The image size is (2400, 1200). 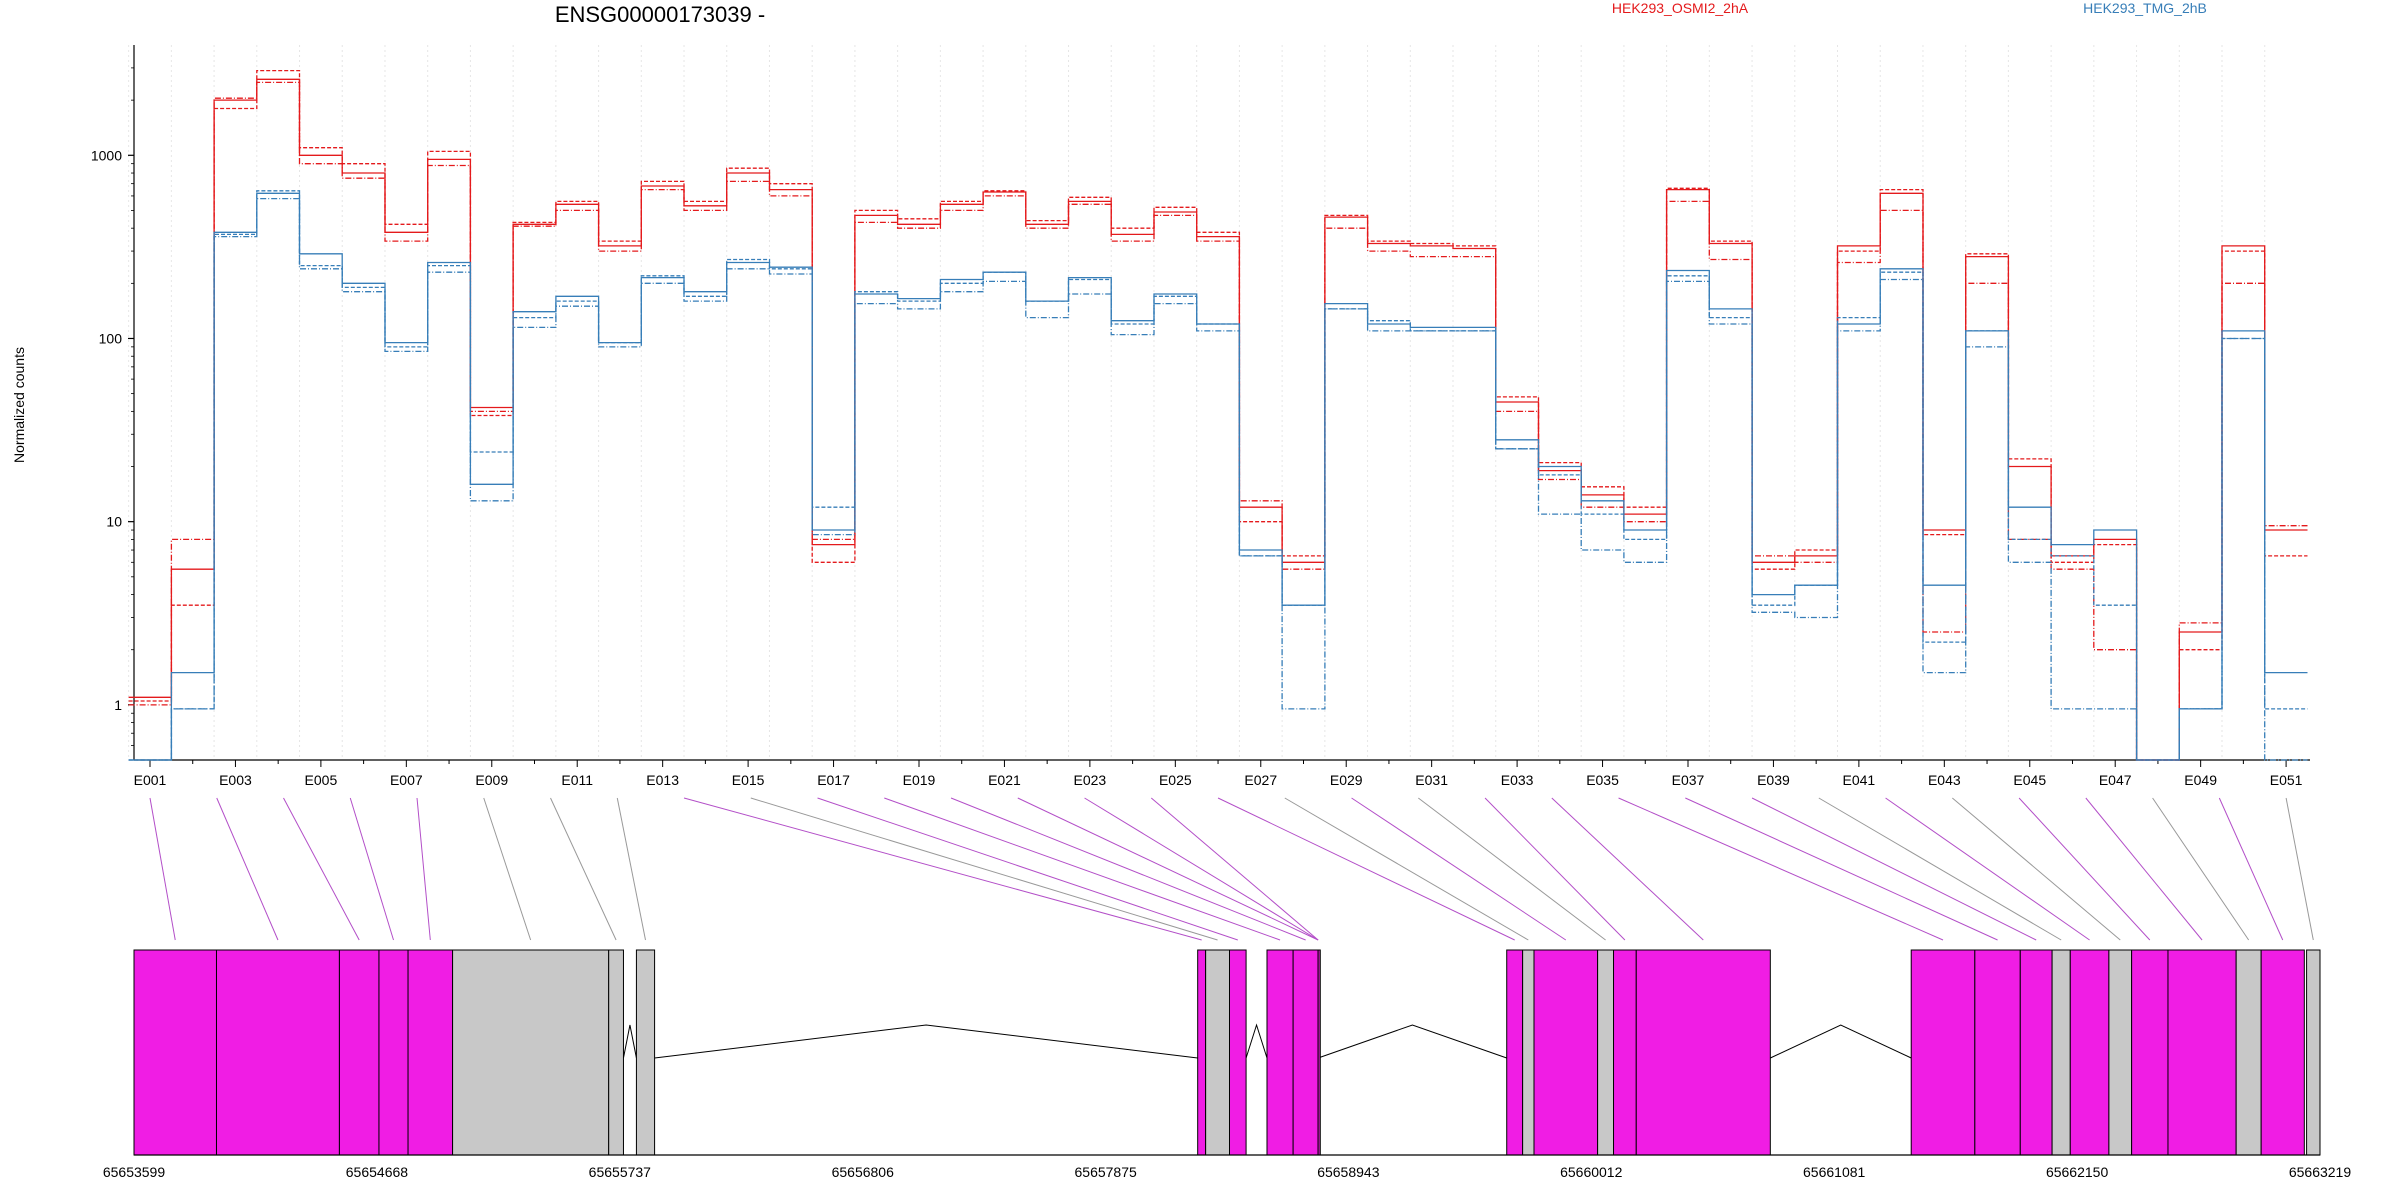 What do you see at coordinates (1834, 1172) in the screenshot?
I see `genomic-tick-label: 65661081` at bounding box center [1834, 1172].